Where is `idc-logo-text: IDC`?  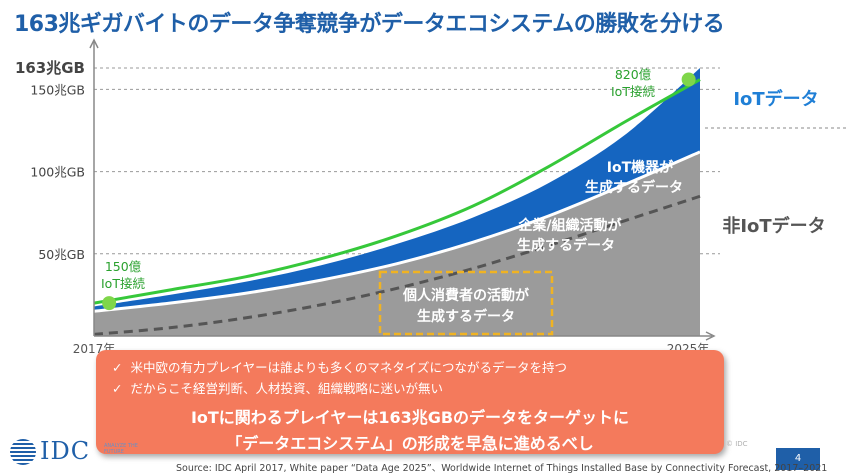
idc-logo-text: IDC is located at coordinates (65, 451).